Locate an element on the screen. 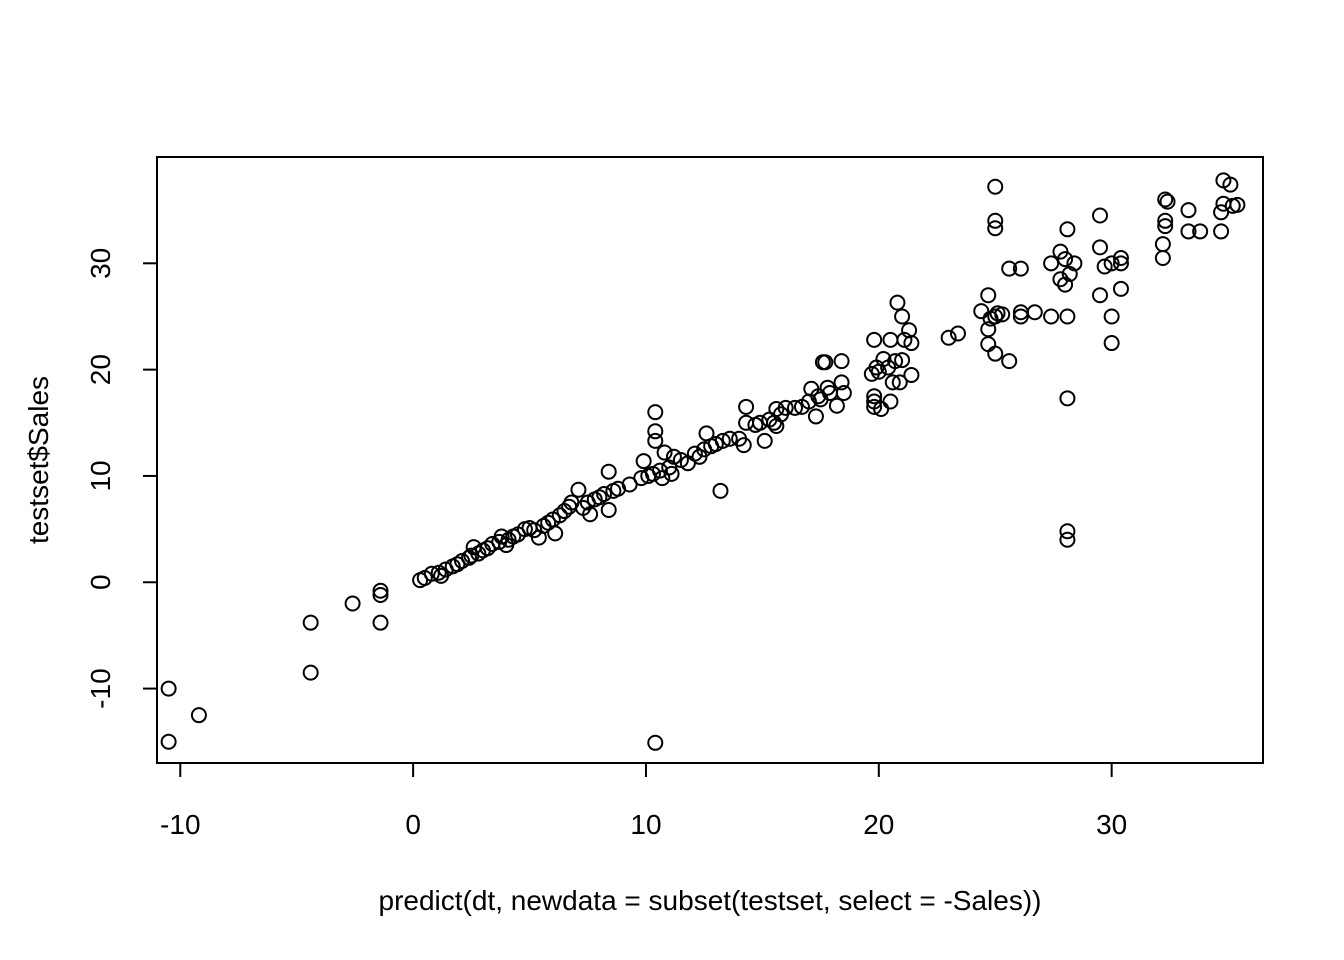  y-tick-label: -10 is located at coordinates (100, 688).